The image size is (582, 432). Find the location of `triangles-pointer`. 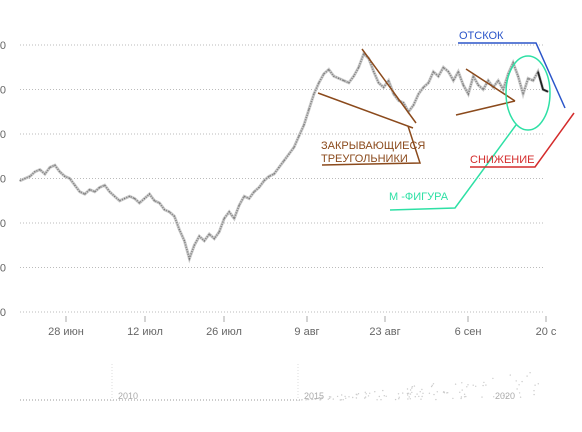

triangles-pointer is located at coordinates (371, 145).